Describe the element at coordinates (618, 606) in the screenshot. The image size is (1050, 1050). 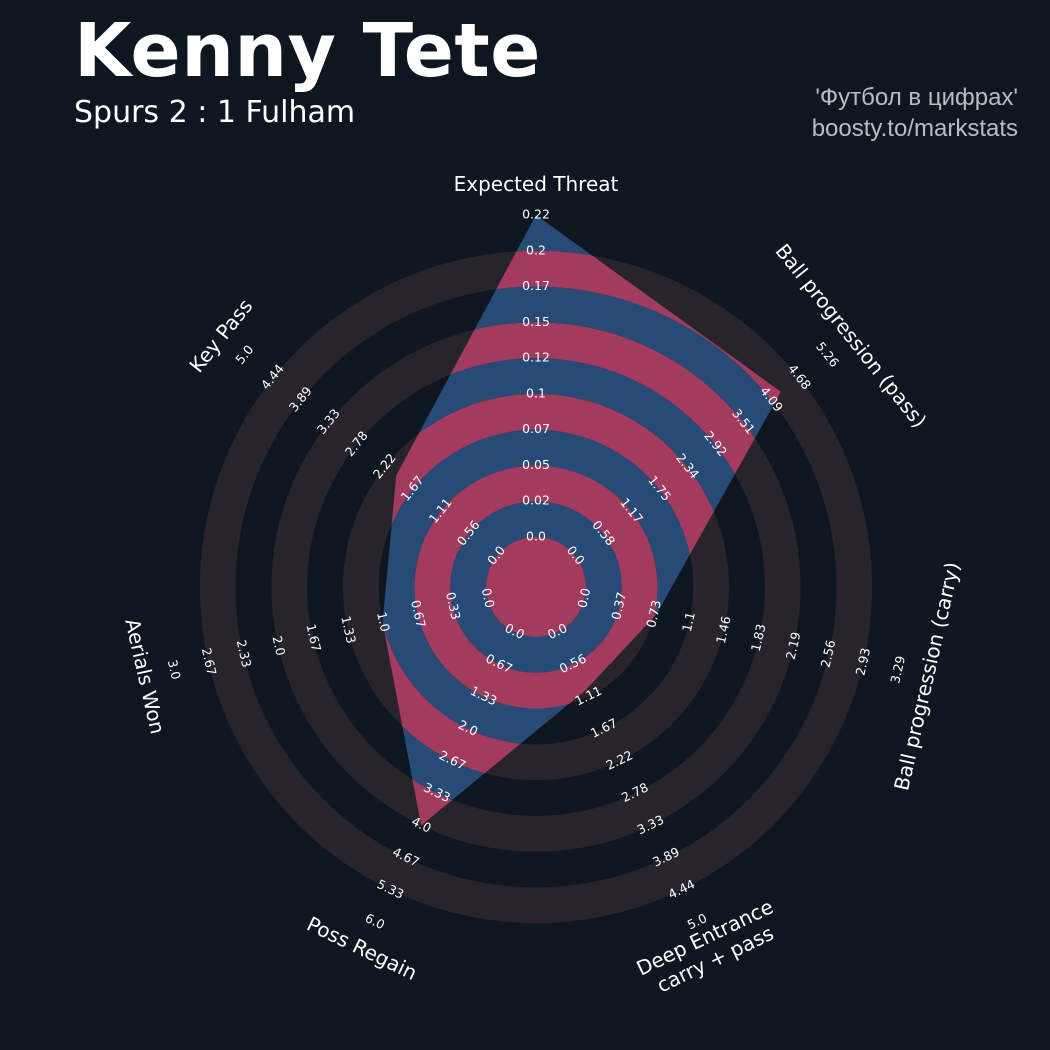
I see `tick-label-ball-progression-carry: 0.37` at that location.